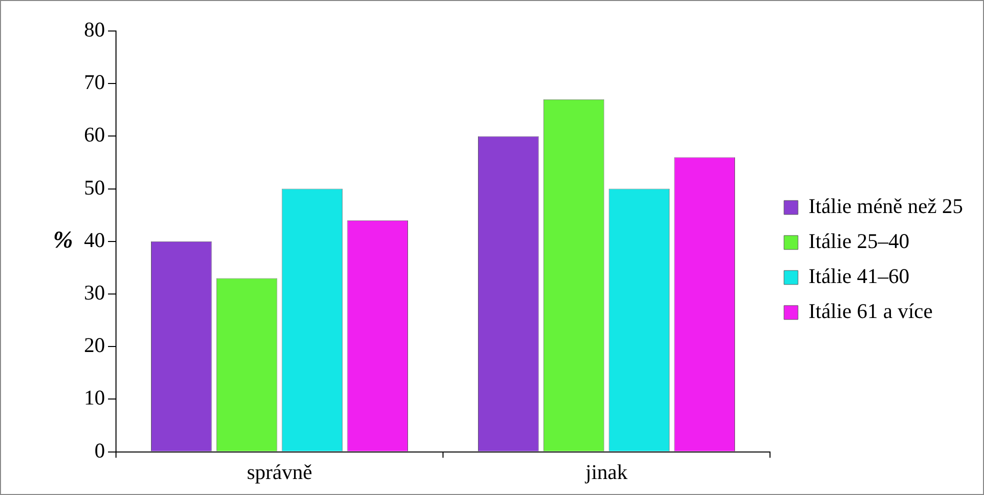 Image resolution: width=984 pixels, height=495 pixels. Describe the element at coordinates (870, 311) in the screenshot. I see `legend-label: Itálie 61 a více` at that location.